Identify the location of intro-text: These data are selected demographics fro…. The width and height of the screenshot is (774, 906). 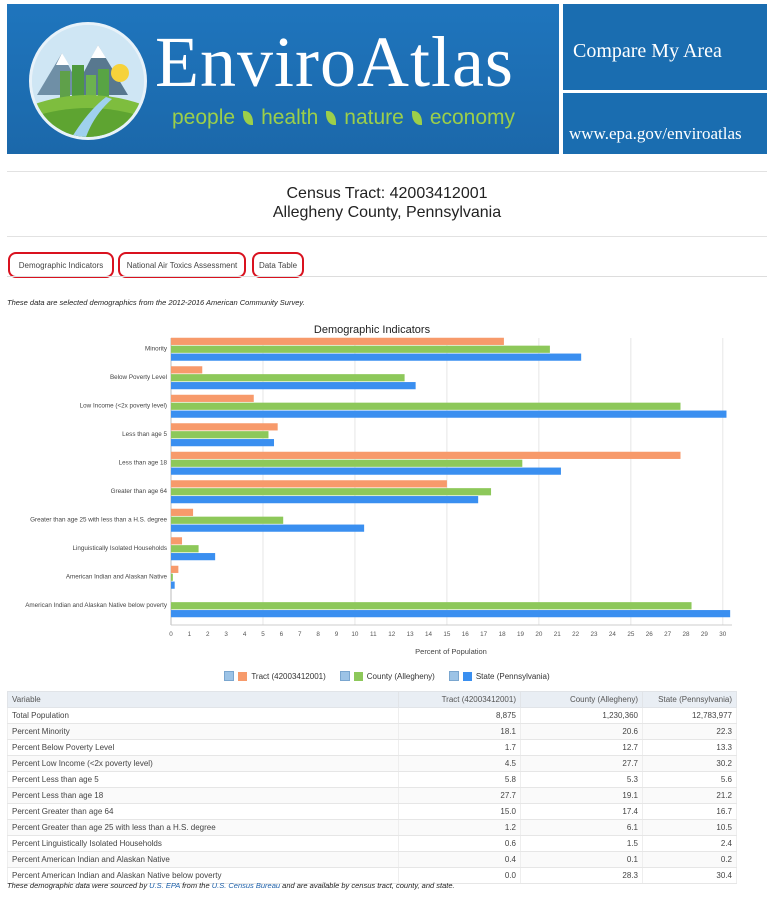
(156, 302).